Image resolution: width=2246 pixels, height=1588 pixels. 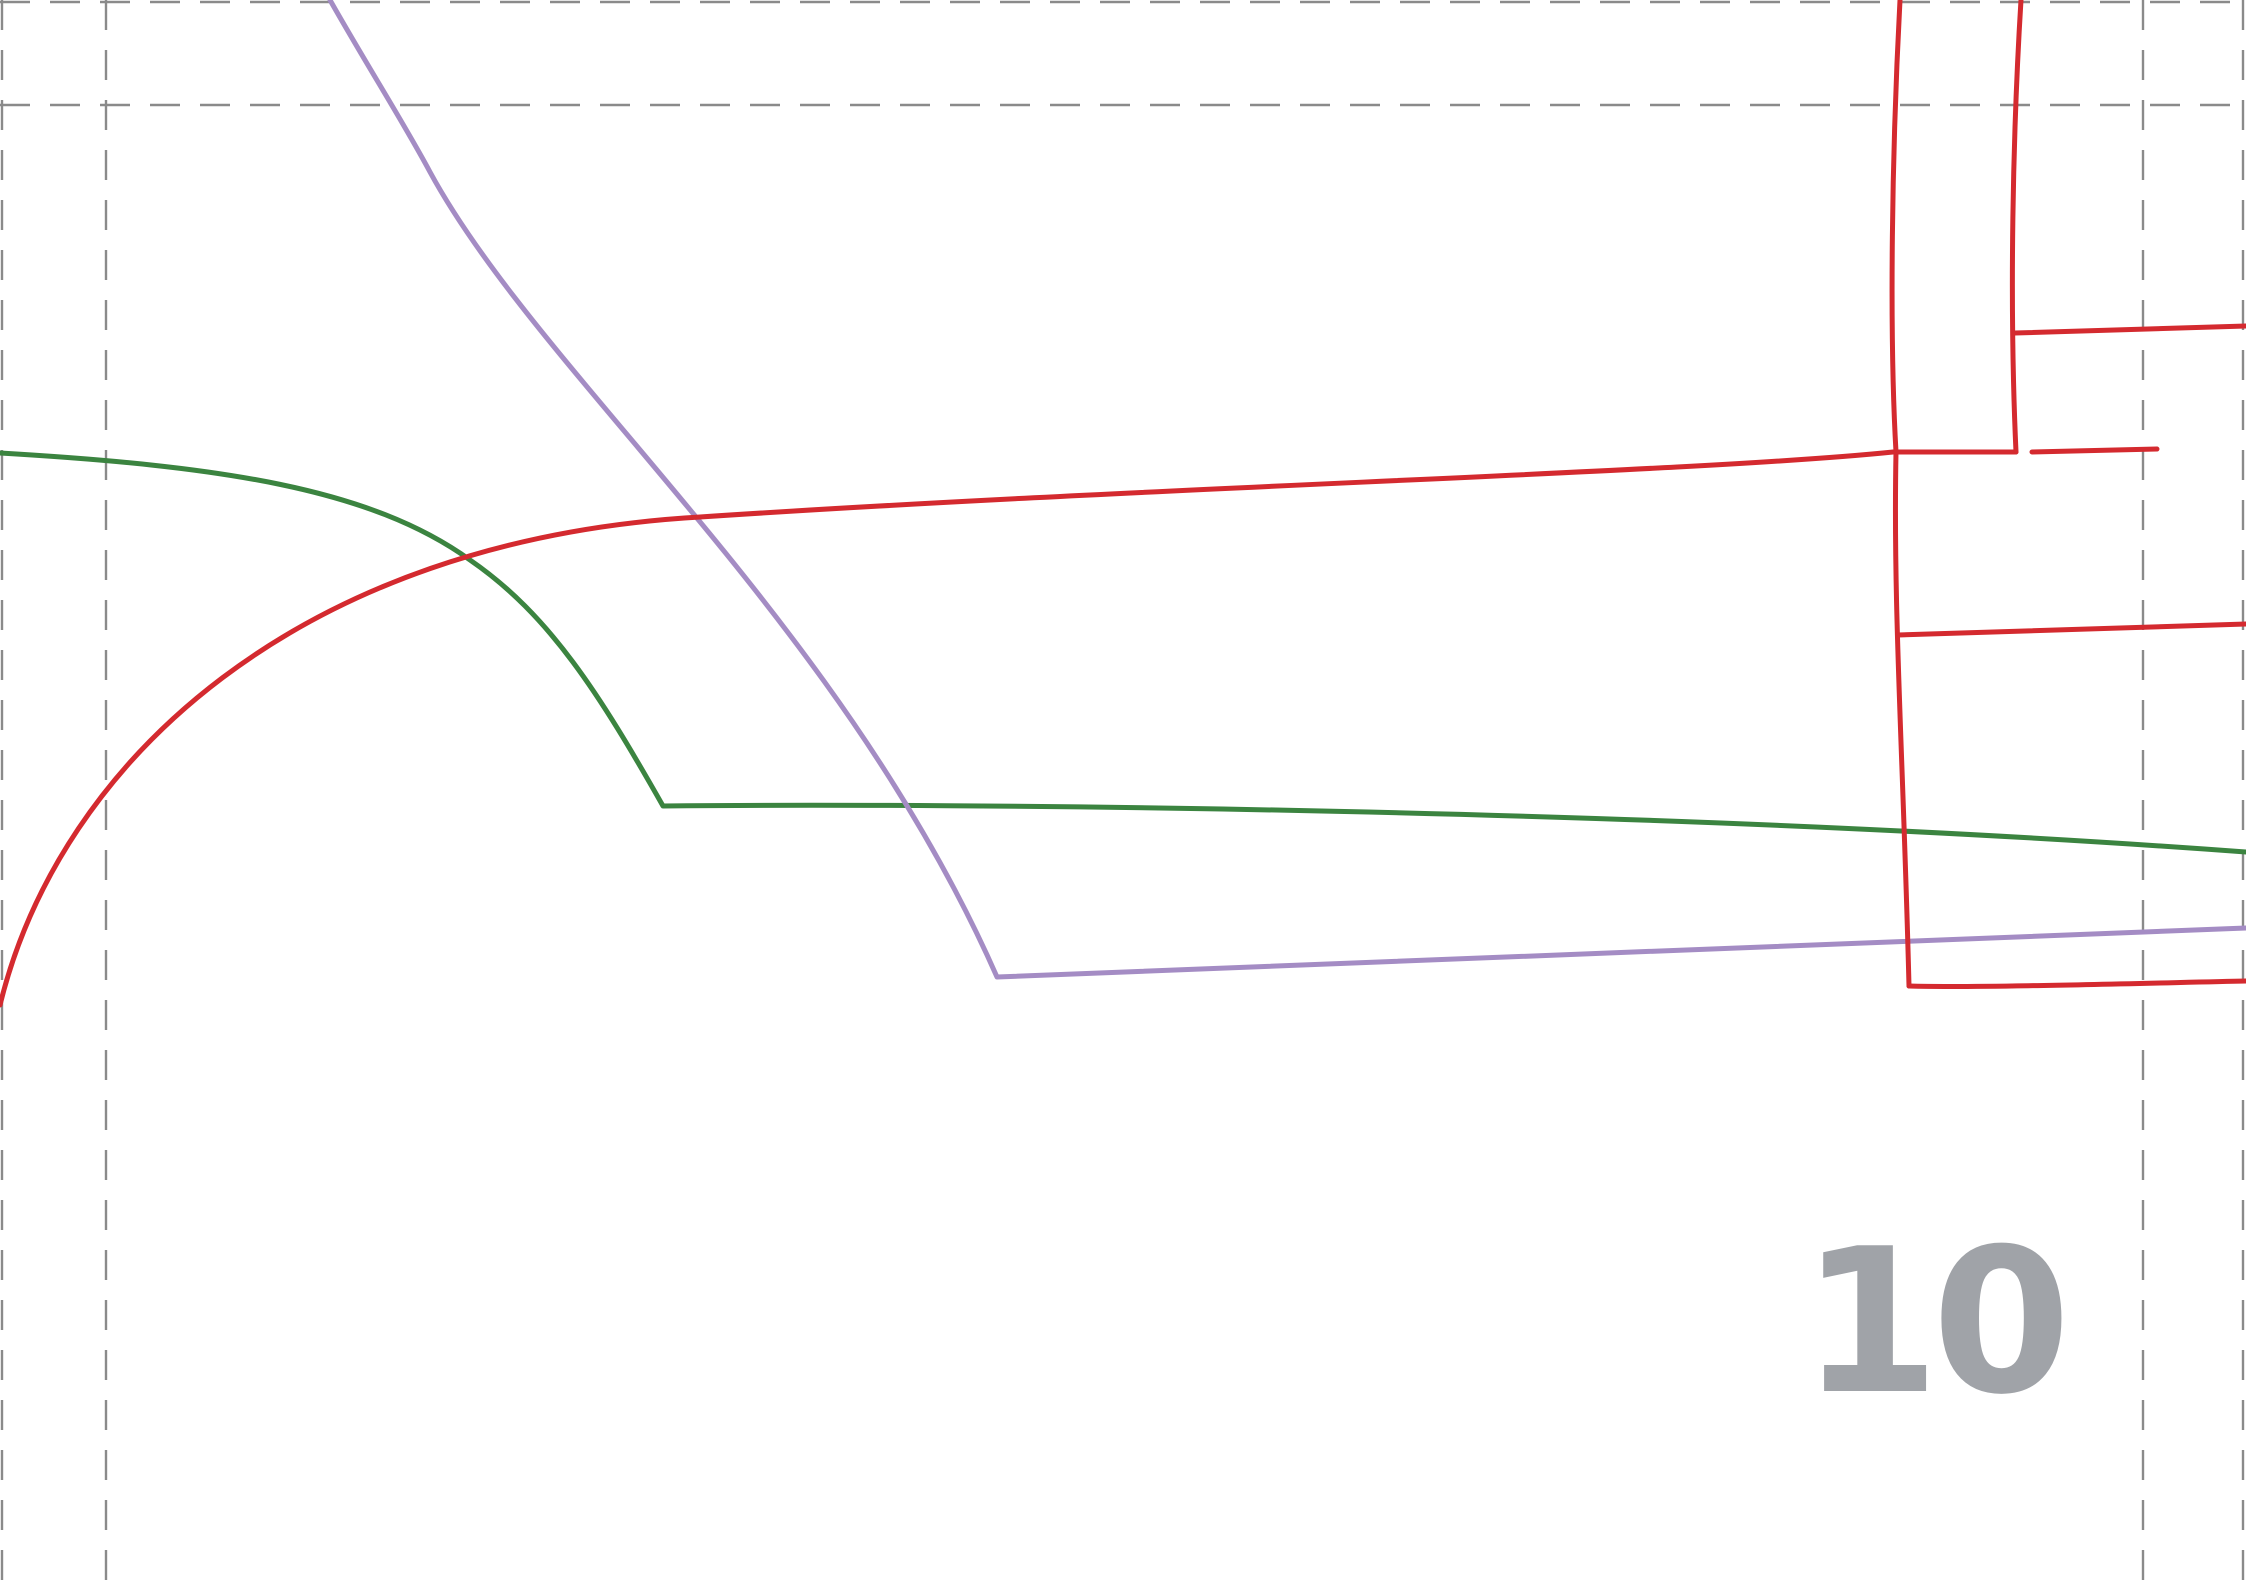 What do you see at coordinates (2016, 227) in the screenshot?
I see `red-vertical-line-right` at bounding box center [2016, 227].